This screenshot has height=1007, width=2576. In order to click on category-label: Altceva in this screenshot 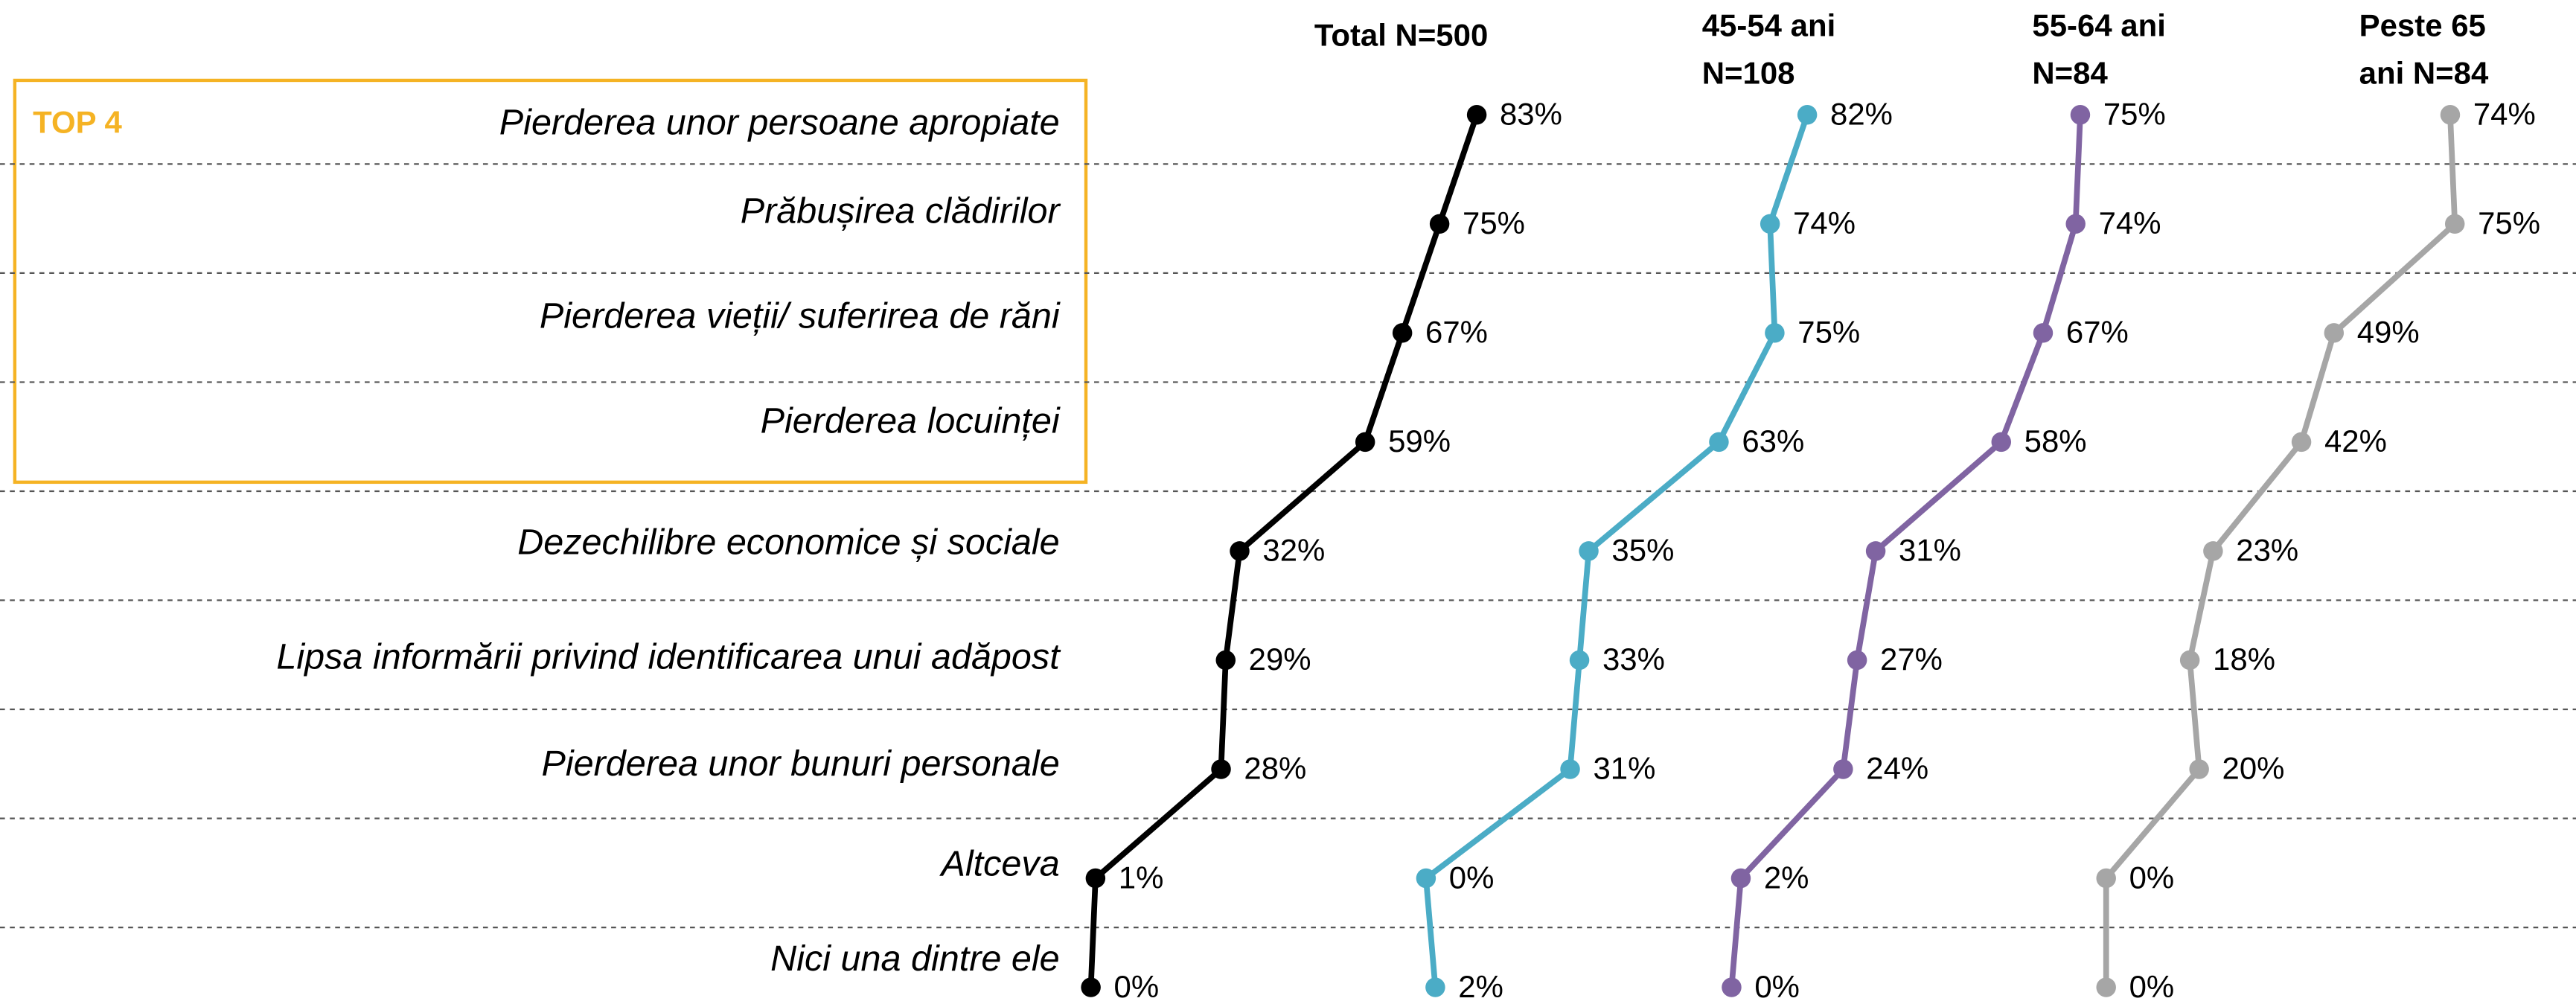, I will do `click(999, 863)`.